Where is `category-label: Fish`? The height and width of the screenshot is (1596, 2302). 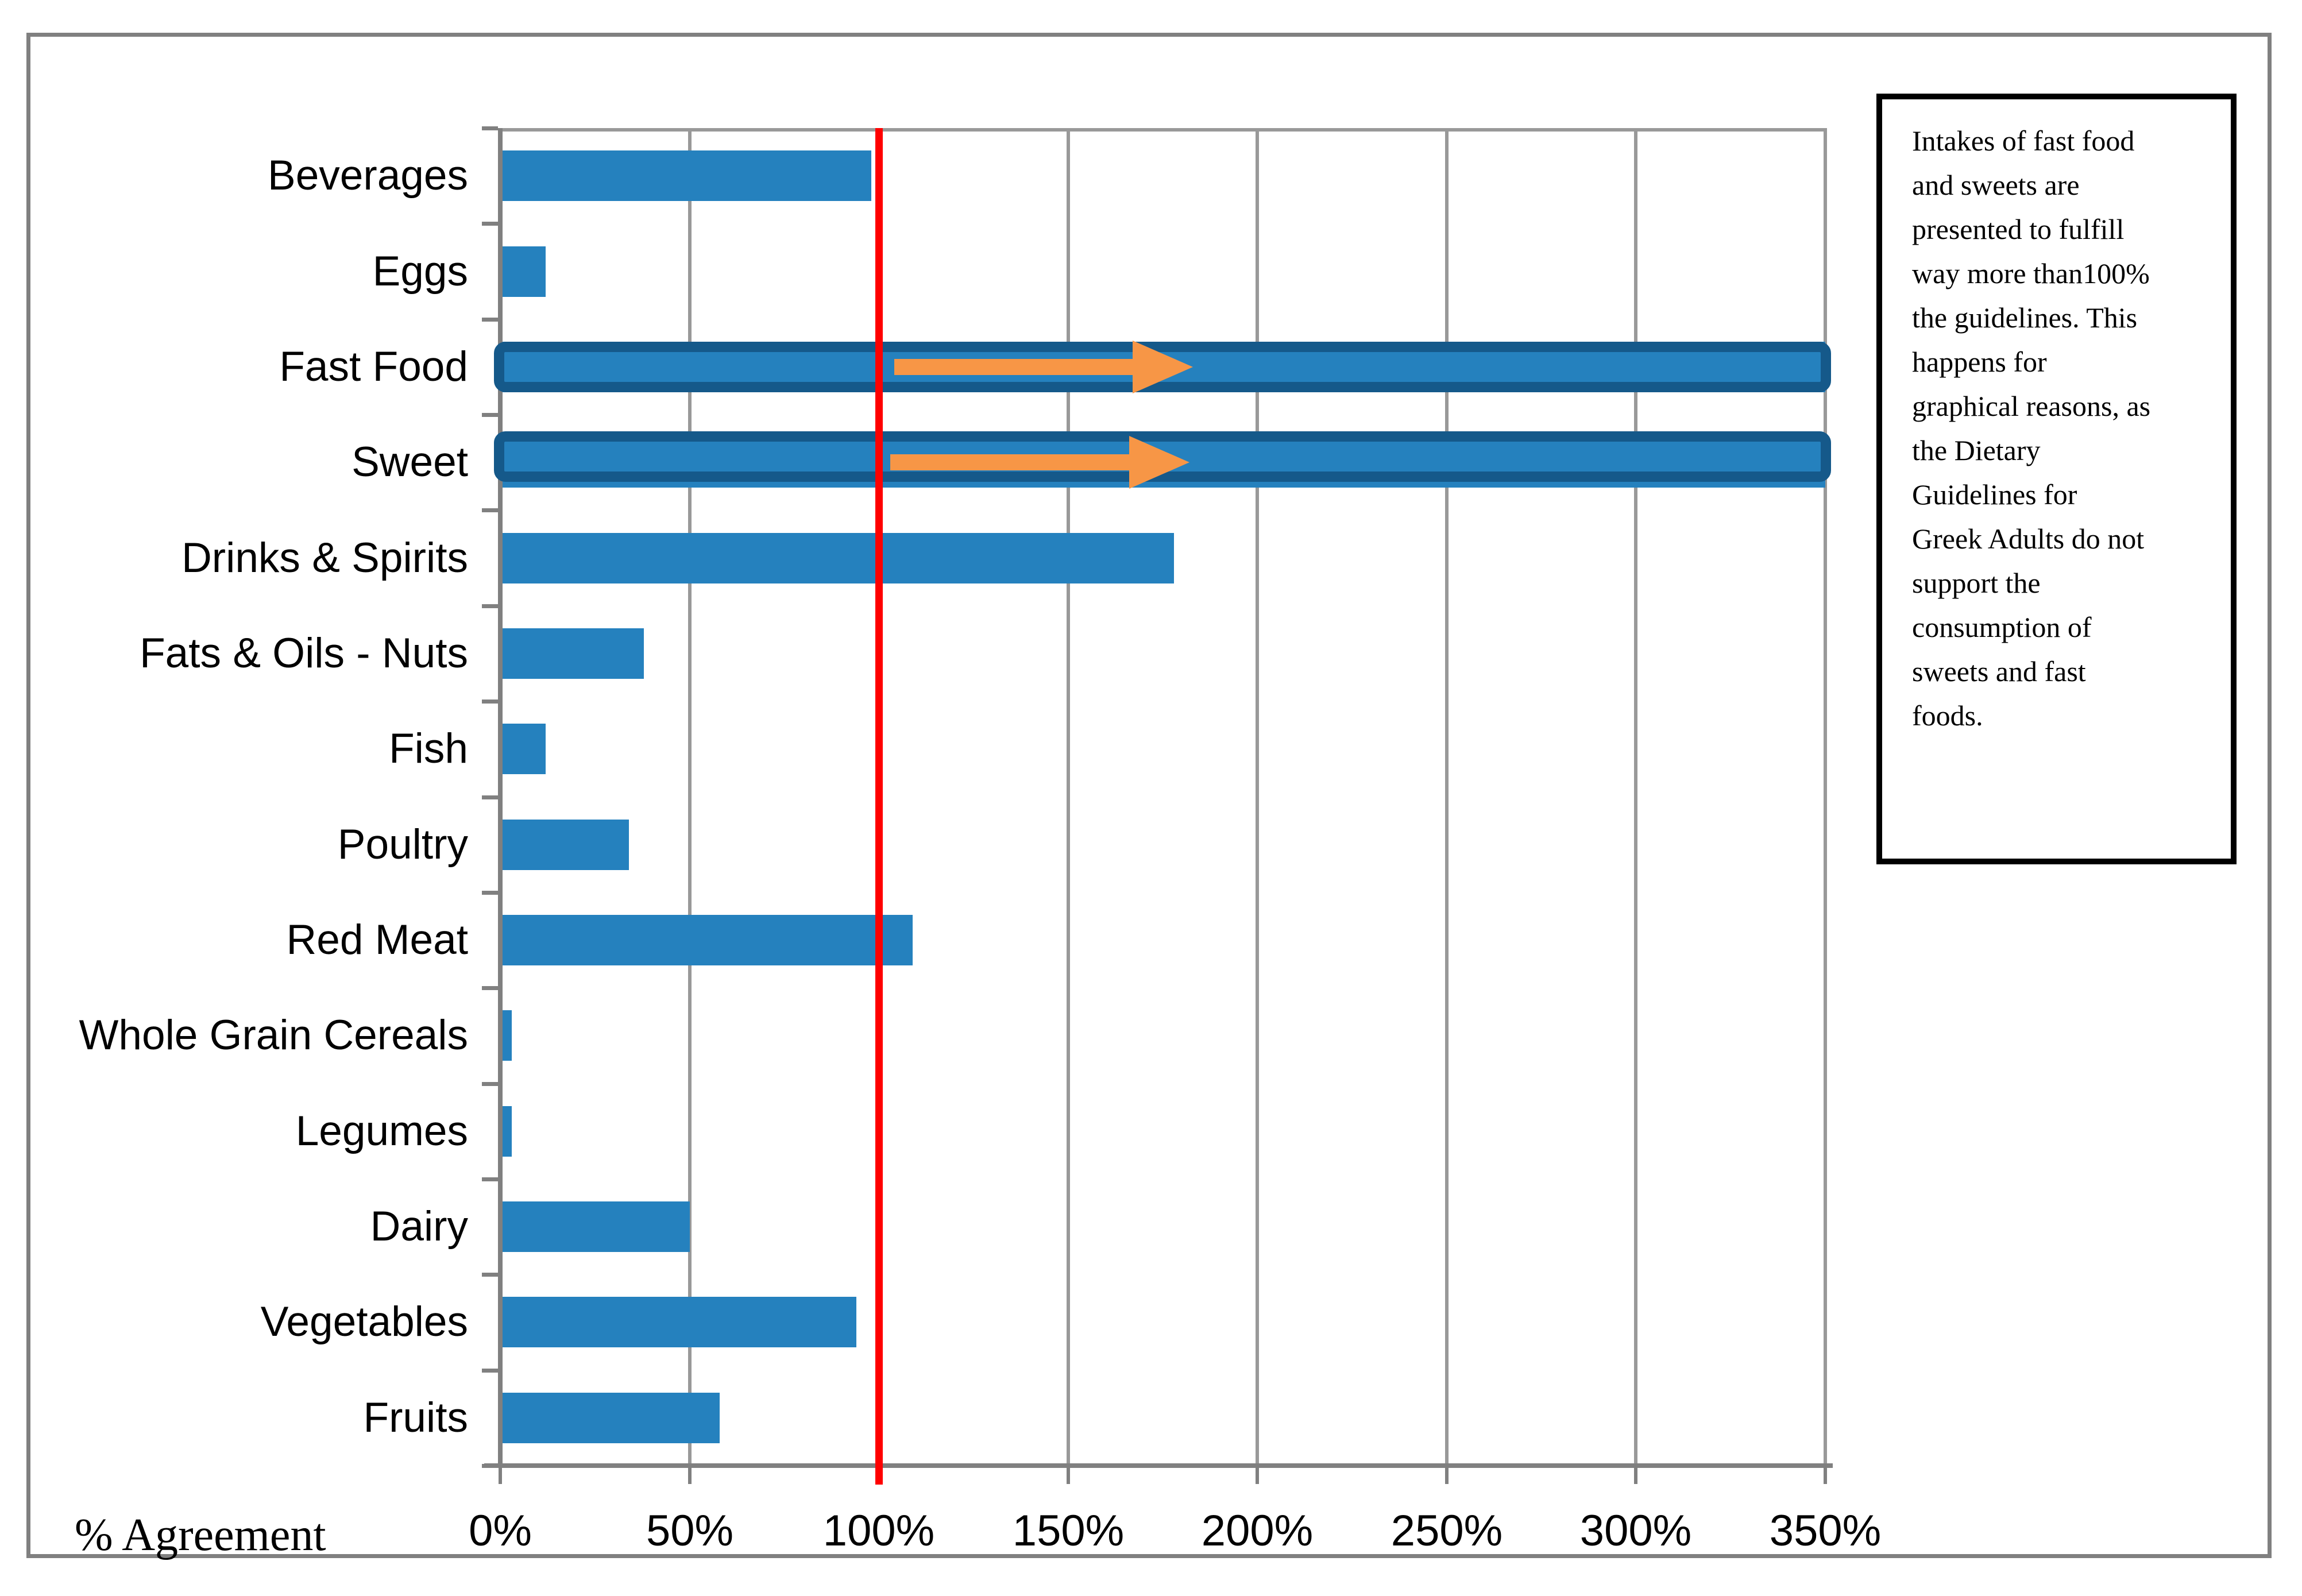
category-label: Fish is located at coordinates (428, 748).